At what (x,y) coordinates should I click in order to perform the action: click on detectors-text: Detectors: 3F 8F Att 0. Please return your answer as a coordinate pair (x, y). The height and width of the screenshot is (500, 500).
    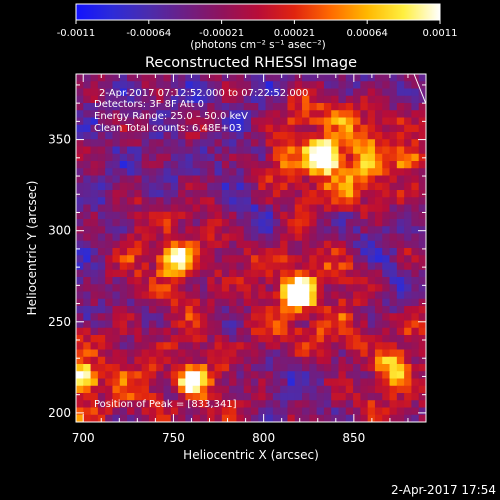
    Looking at the image, I should click on (149, 104).